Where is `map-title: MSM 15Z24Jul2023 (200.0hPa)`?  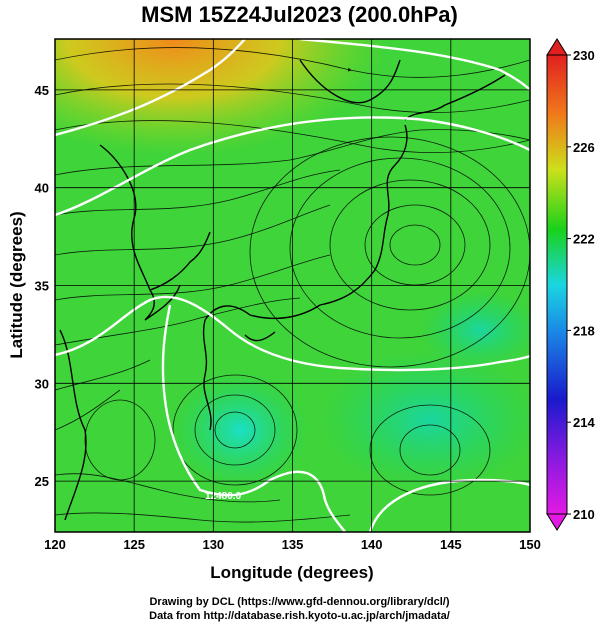 map-title: MSM 15Z24Jul2023 (200.0hPa) is located at coordinates (299, 14).